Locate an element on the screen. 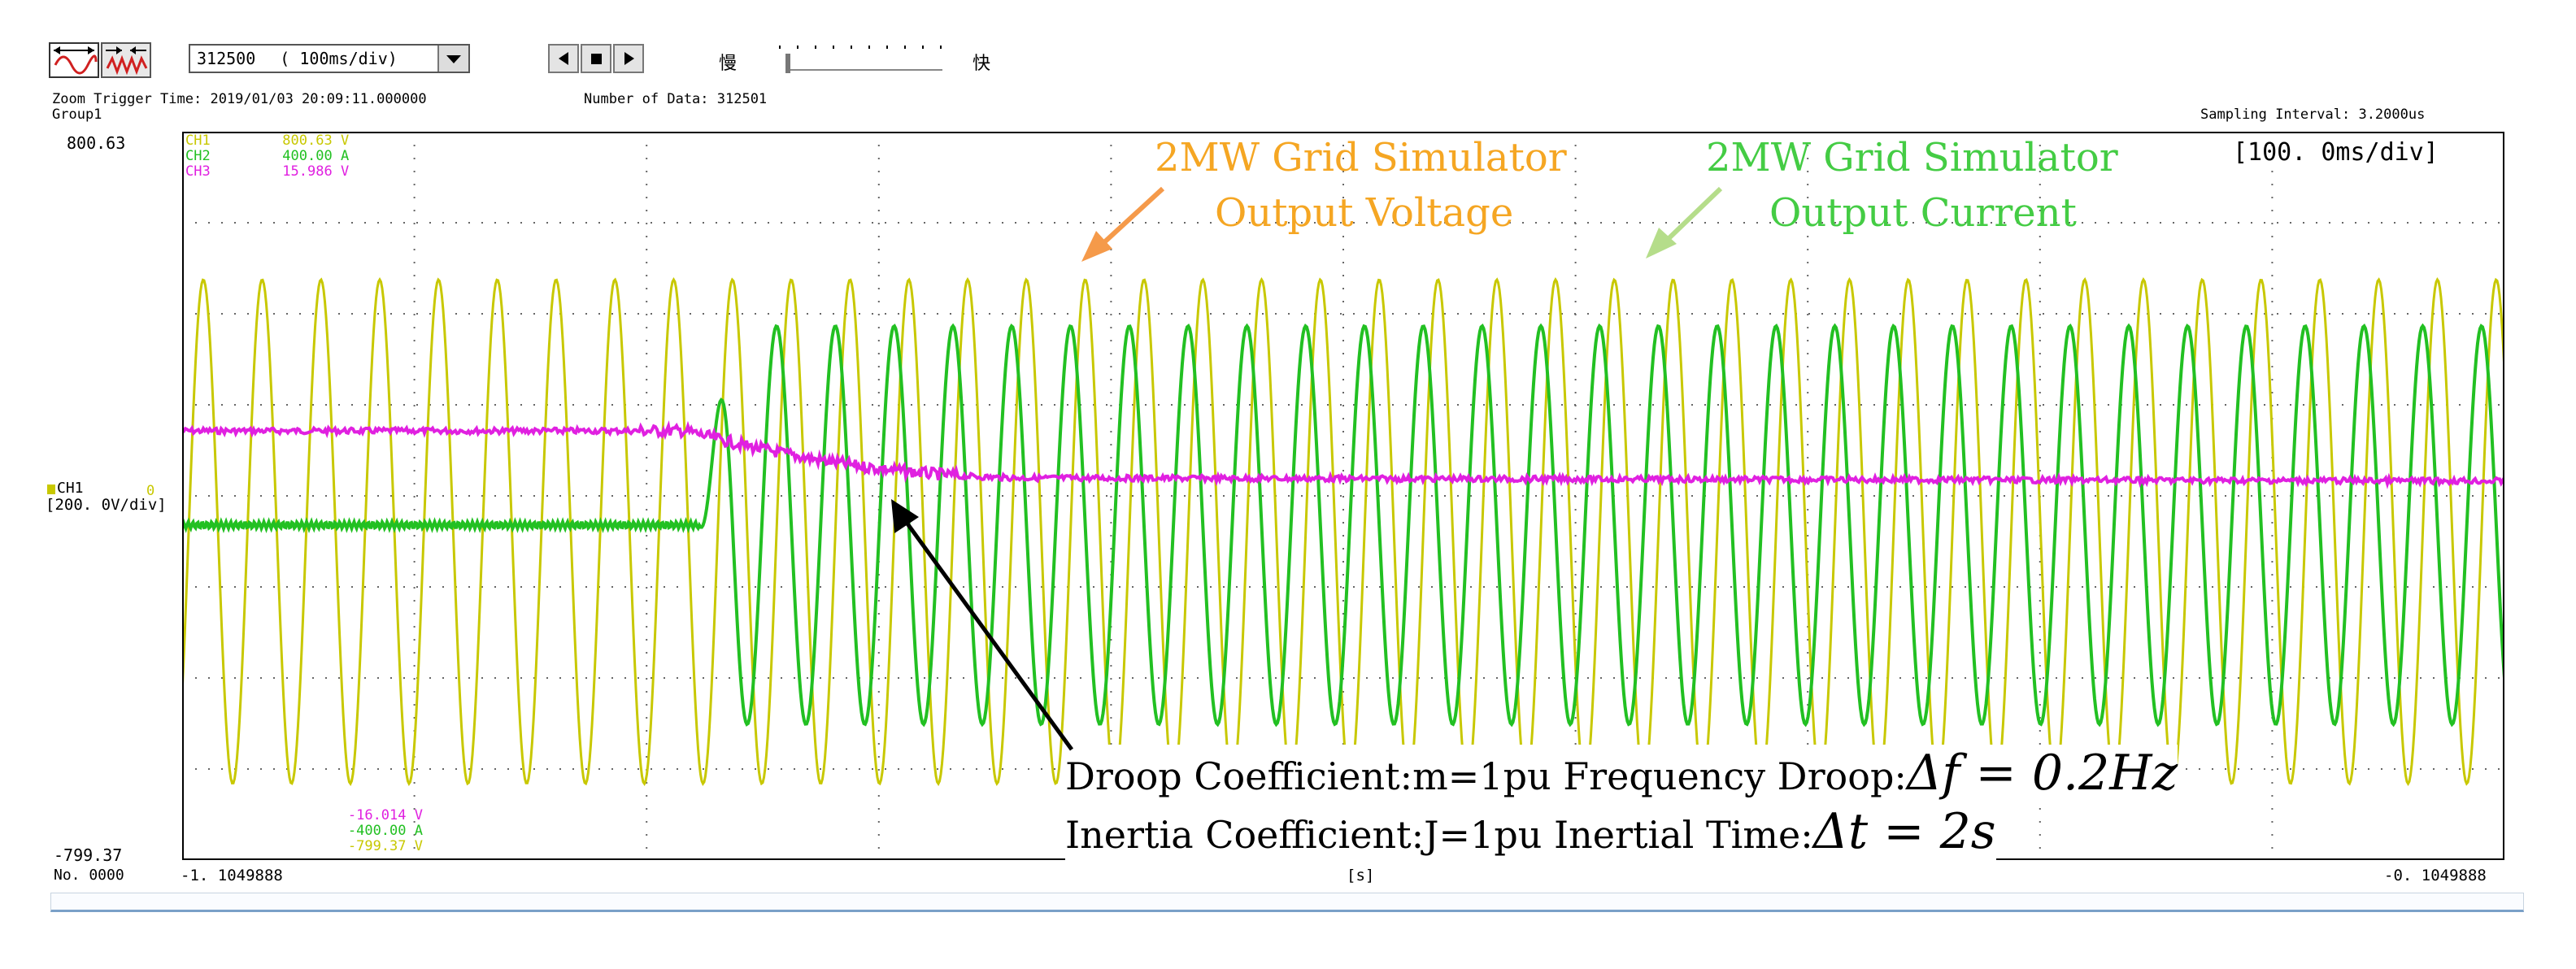  channel-value: -16.014 is located at coordinates (377, 815).